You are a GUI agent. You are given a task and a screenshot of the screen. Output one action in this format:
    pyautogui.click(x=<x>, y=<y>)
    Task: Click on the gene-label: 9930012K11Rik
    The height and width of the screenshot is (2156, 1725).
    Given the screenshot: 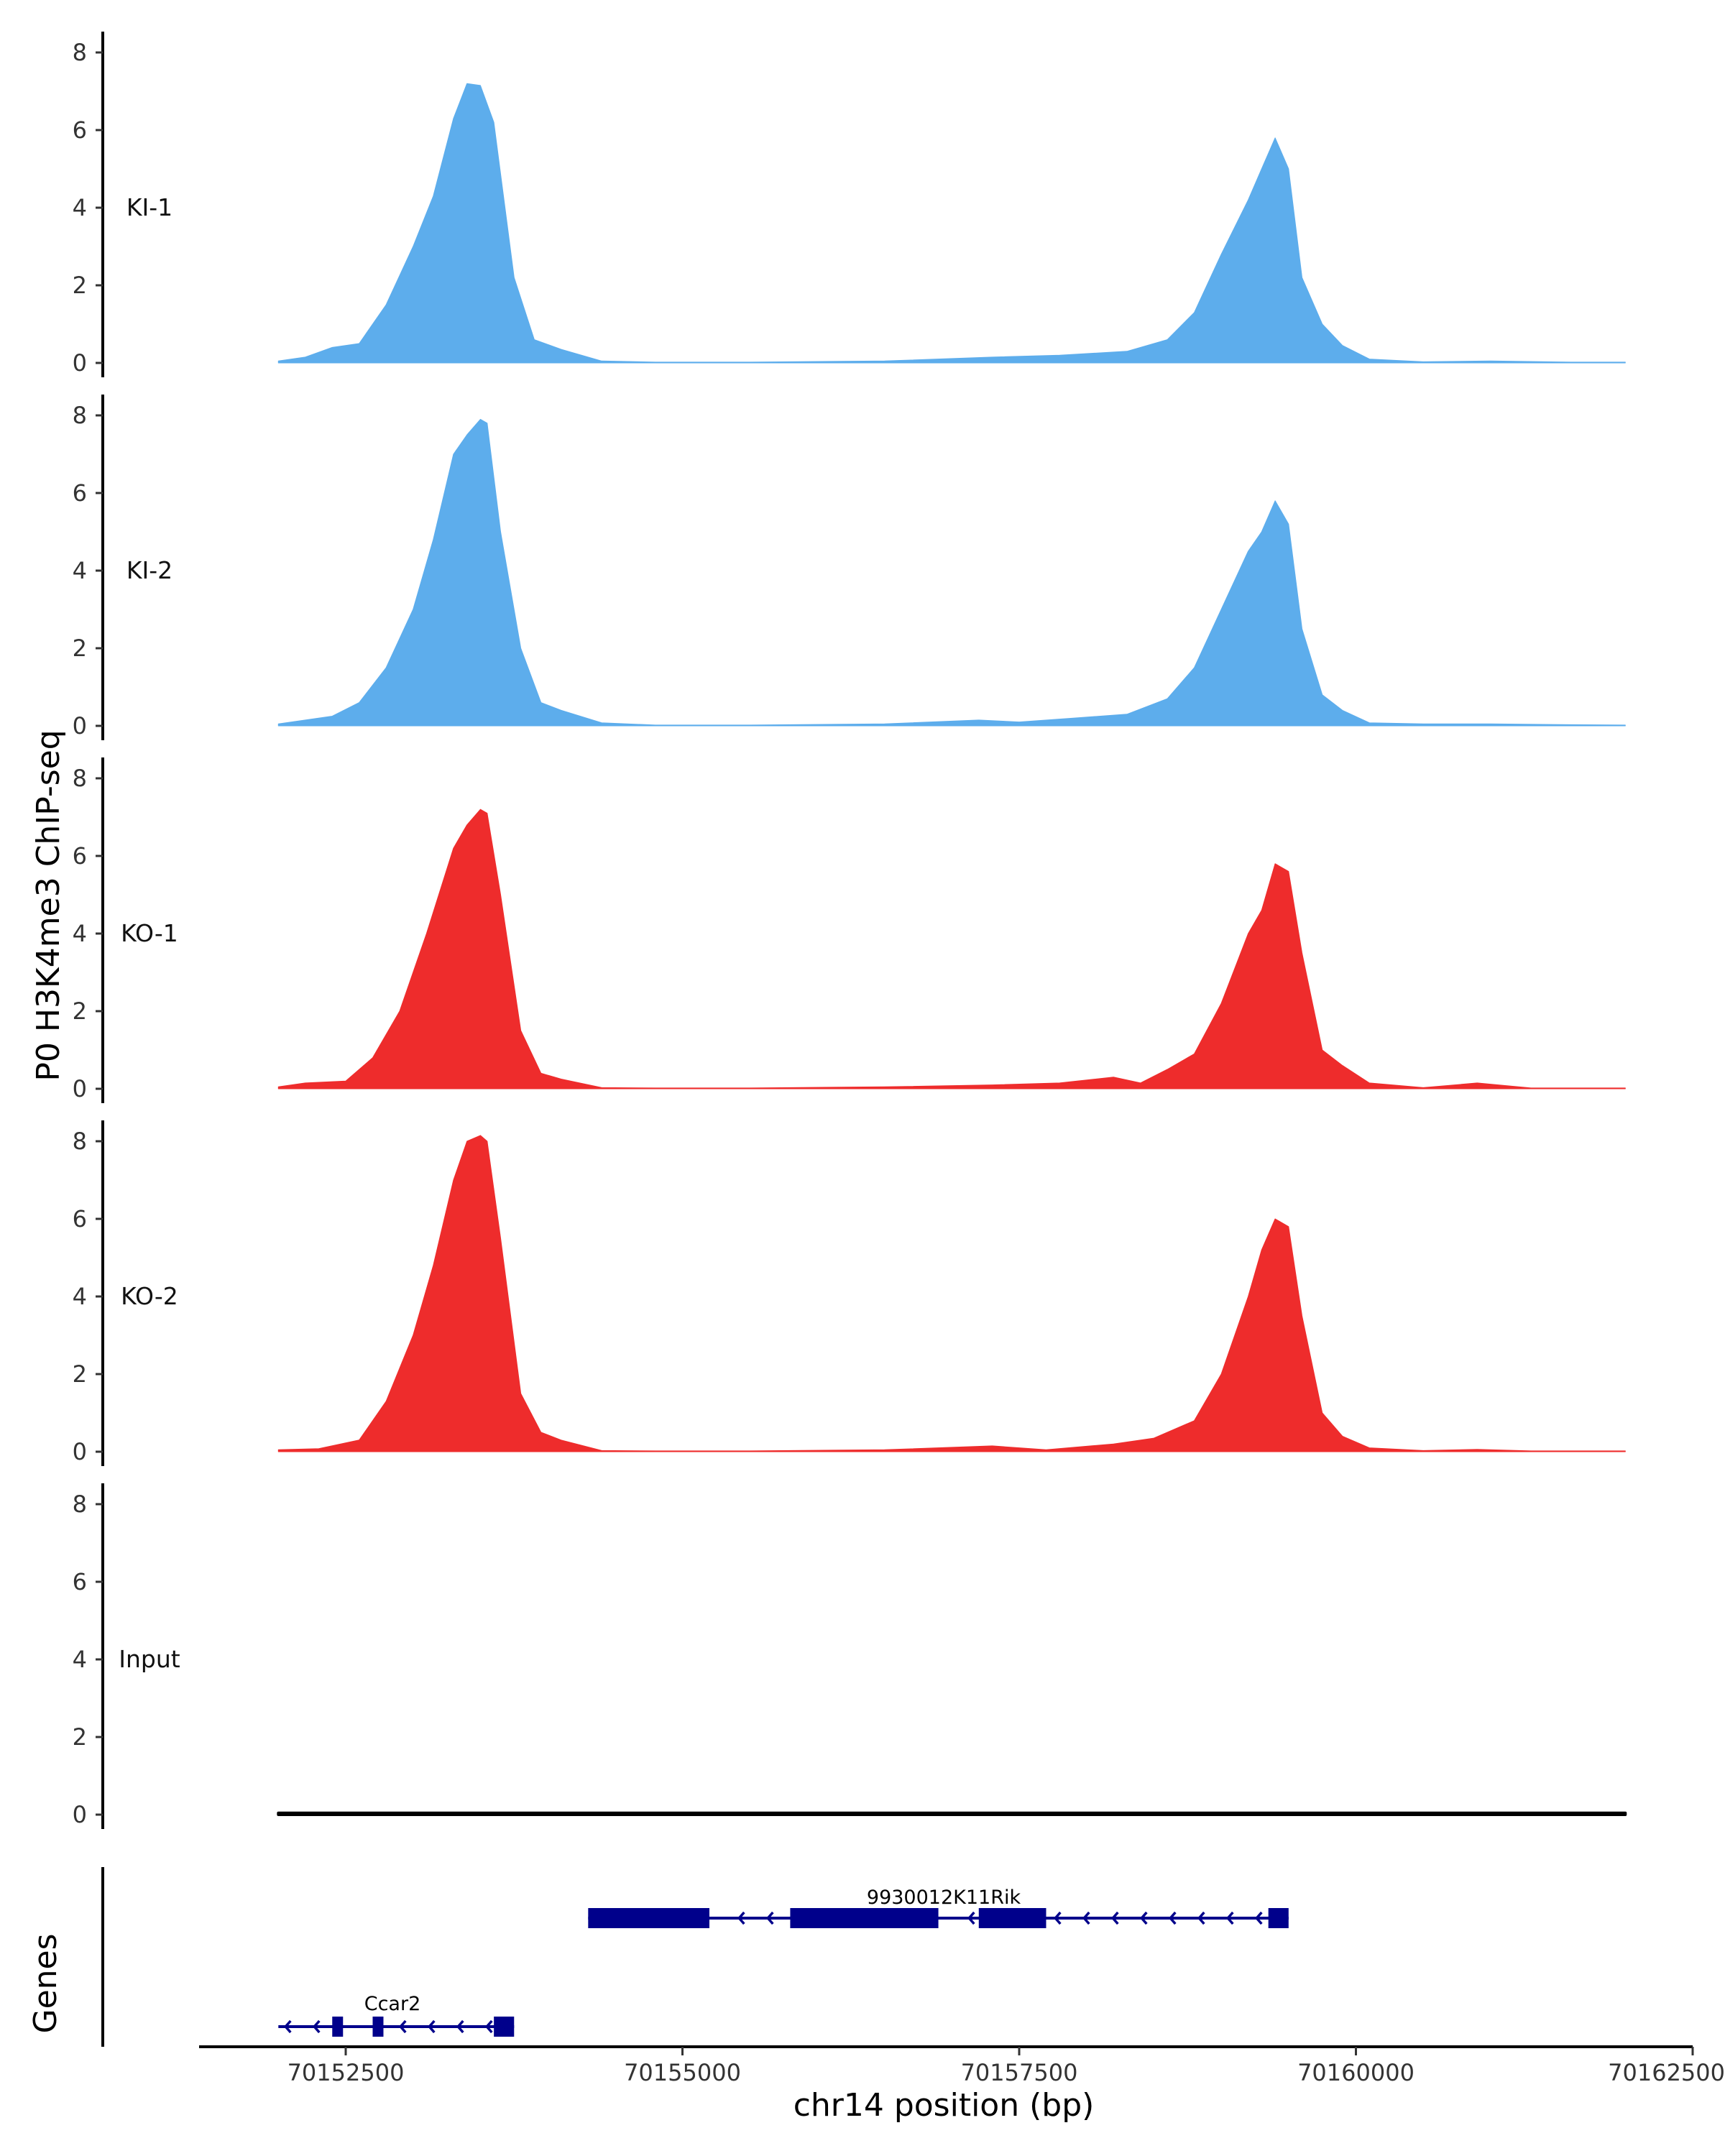 What is the action you would take?
    pyautogui.click(x=944, y=1898)
    